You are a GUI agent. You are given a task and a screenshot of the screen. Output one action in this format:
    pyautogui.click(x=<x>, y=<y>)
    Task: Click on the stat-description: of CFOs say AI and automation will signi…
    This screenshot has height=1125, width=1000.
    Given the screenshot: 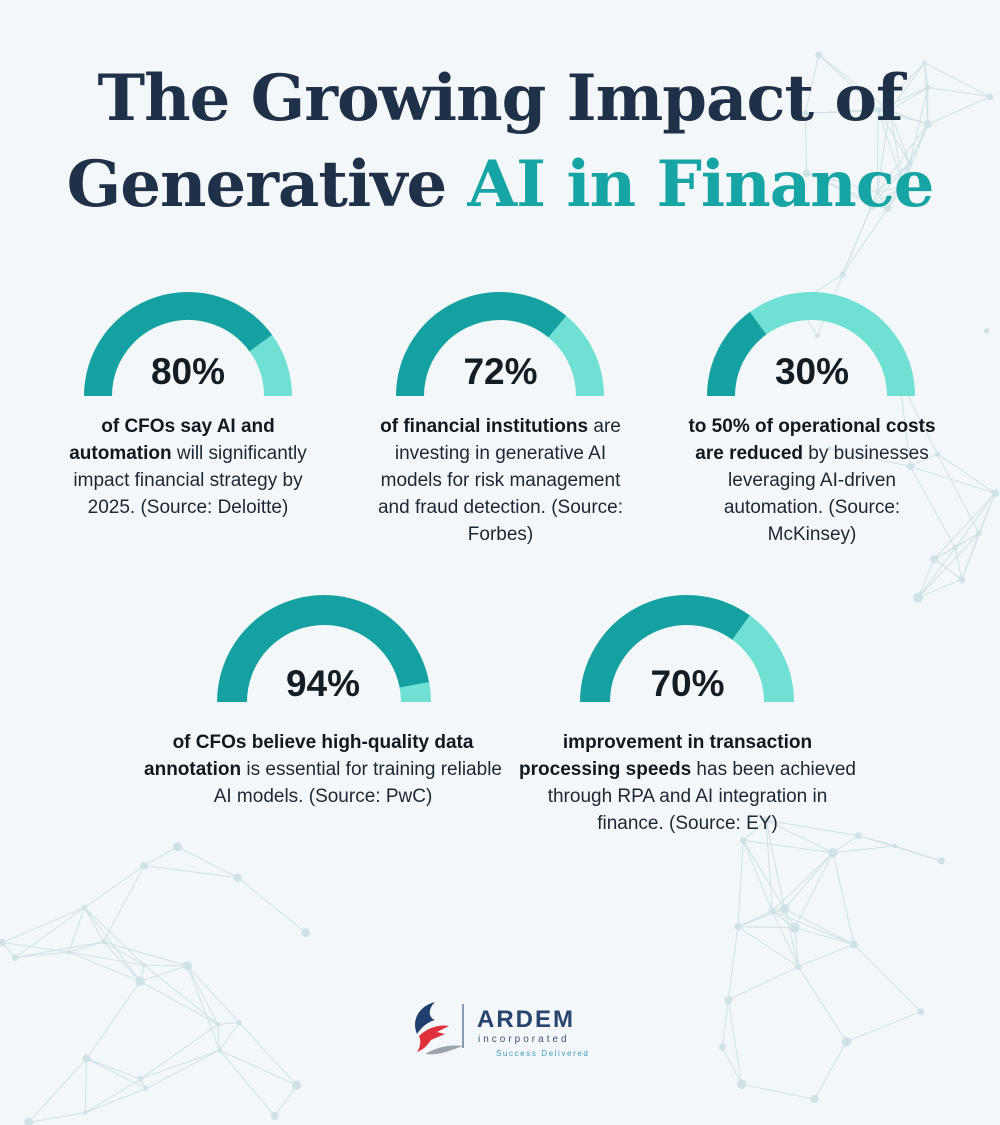 What is the action you would take?
    pyautogui.click(x=188, y=467)
    